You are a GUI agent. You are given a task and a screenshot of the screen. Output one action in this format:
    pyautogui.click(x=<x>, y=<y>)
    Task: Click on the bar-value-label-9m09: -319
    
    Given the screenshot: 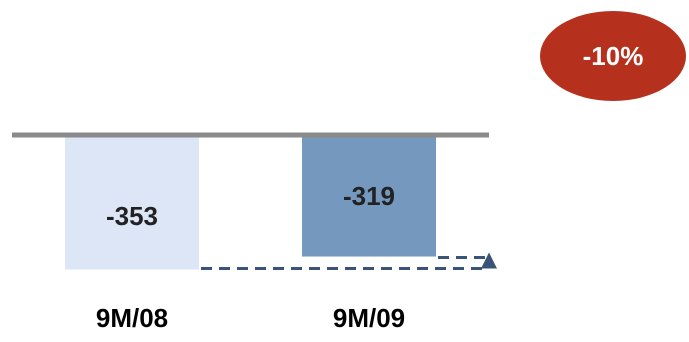 What is the action you would take?
    pyautogui.click(x=369, y=196)
    